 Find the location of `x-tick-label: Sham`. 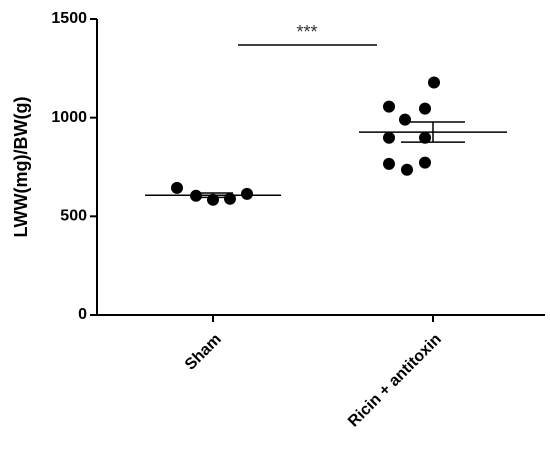

x-tick-label: Sham is located at coordinates (203, 352).